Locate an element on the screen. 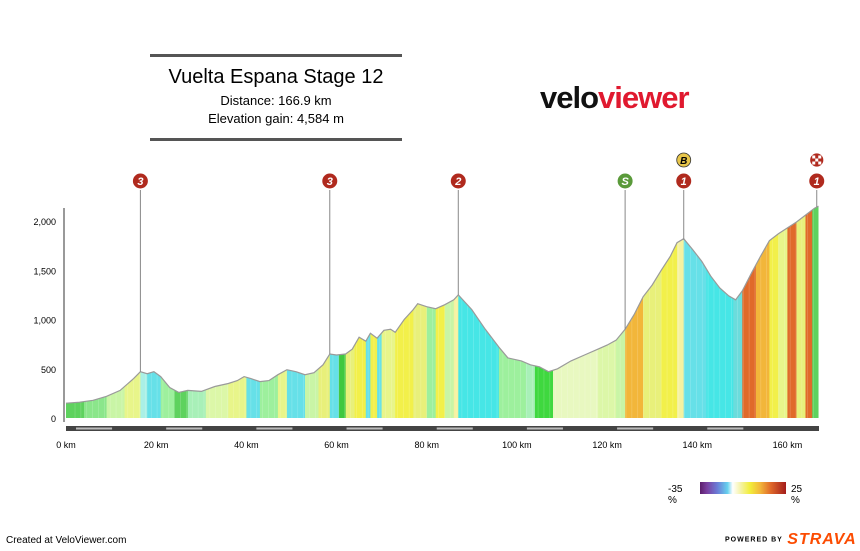 This screenshot has width=860, height=551. veloviewer-logo: veloviewer is located at coordinates (615, 98).